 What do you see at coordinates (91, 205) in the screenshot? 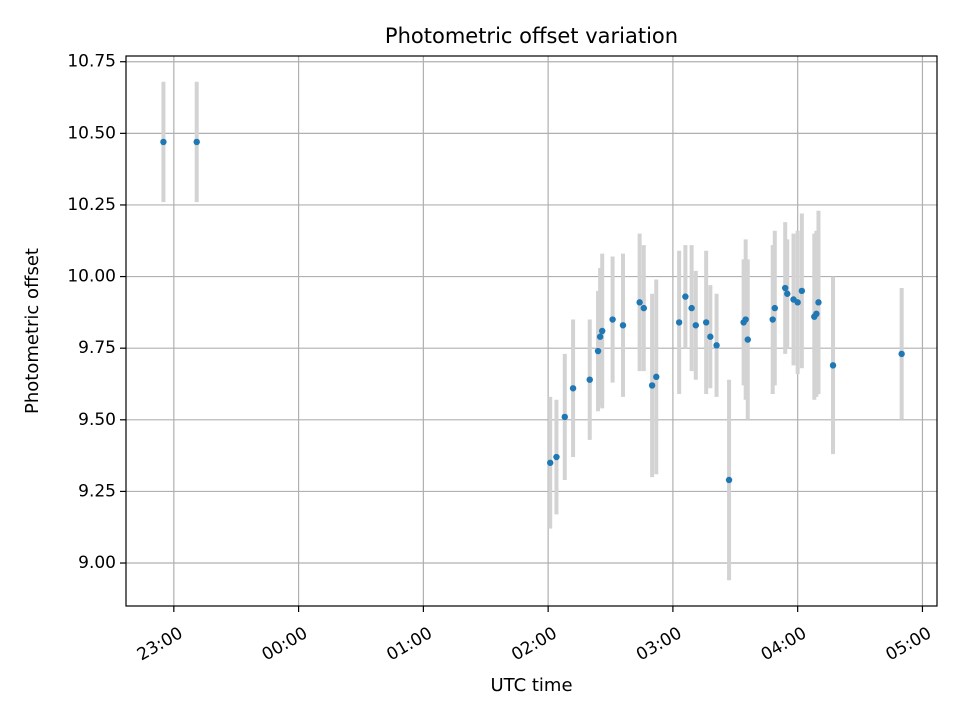
I see `y-tick-label: 10.25` at bounding box center [91, 205].